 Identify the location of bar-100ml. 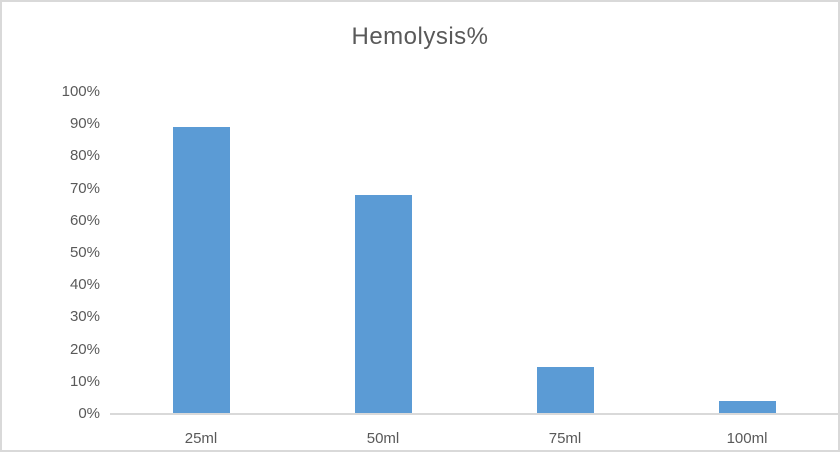
(747, 407).